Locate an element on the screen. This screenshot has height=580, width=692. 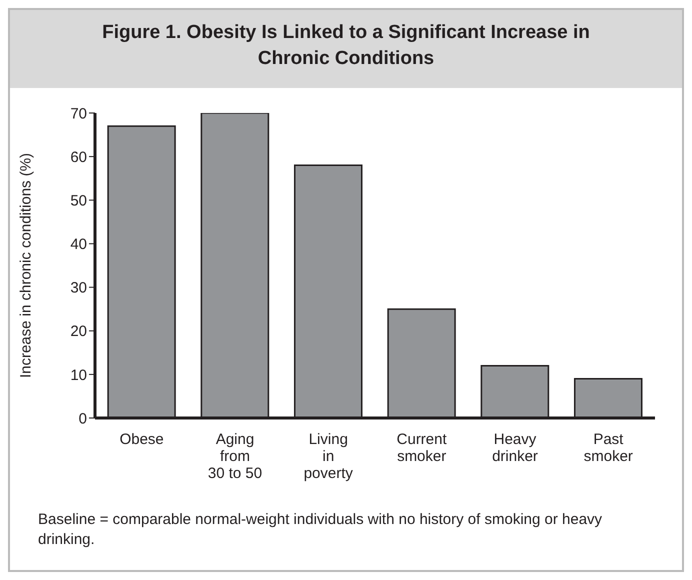
x-tick-label: Current smoker is located at coordinates (422, 448).